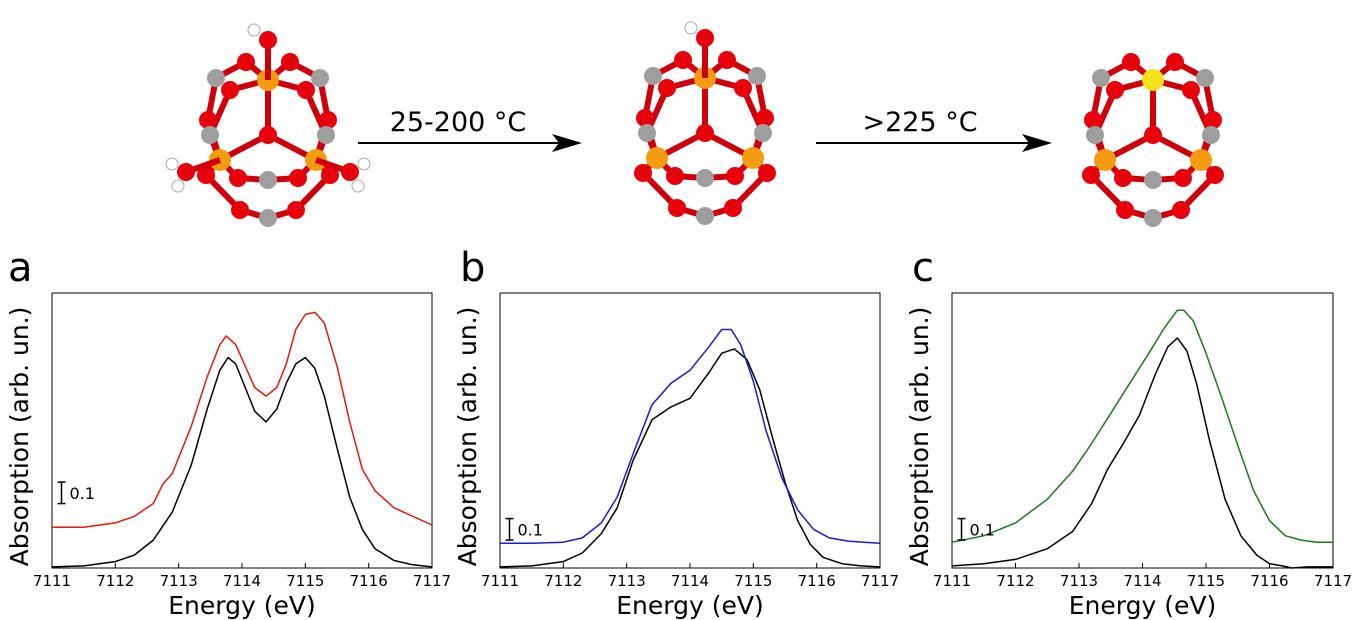  Describe the element at coordinates (923, 268) in the screenshot. I see `panel-label: c` at that location.